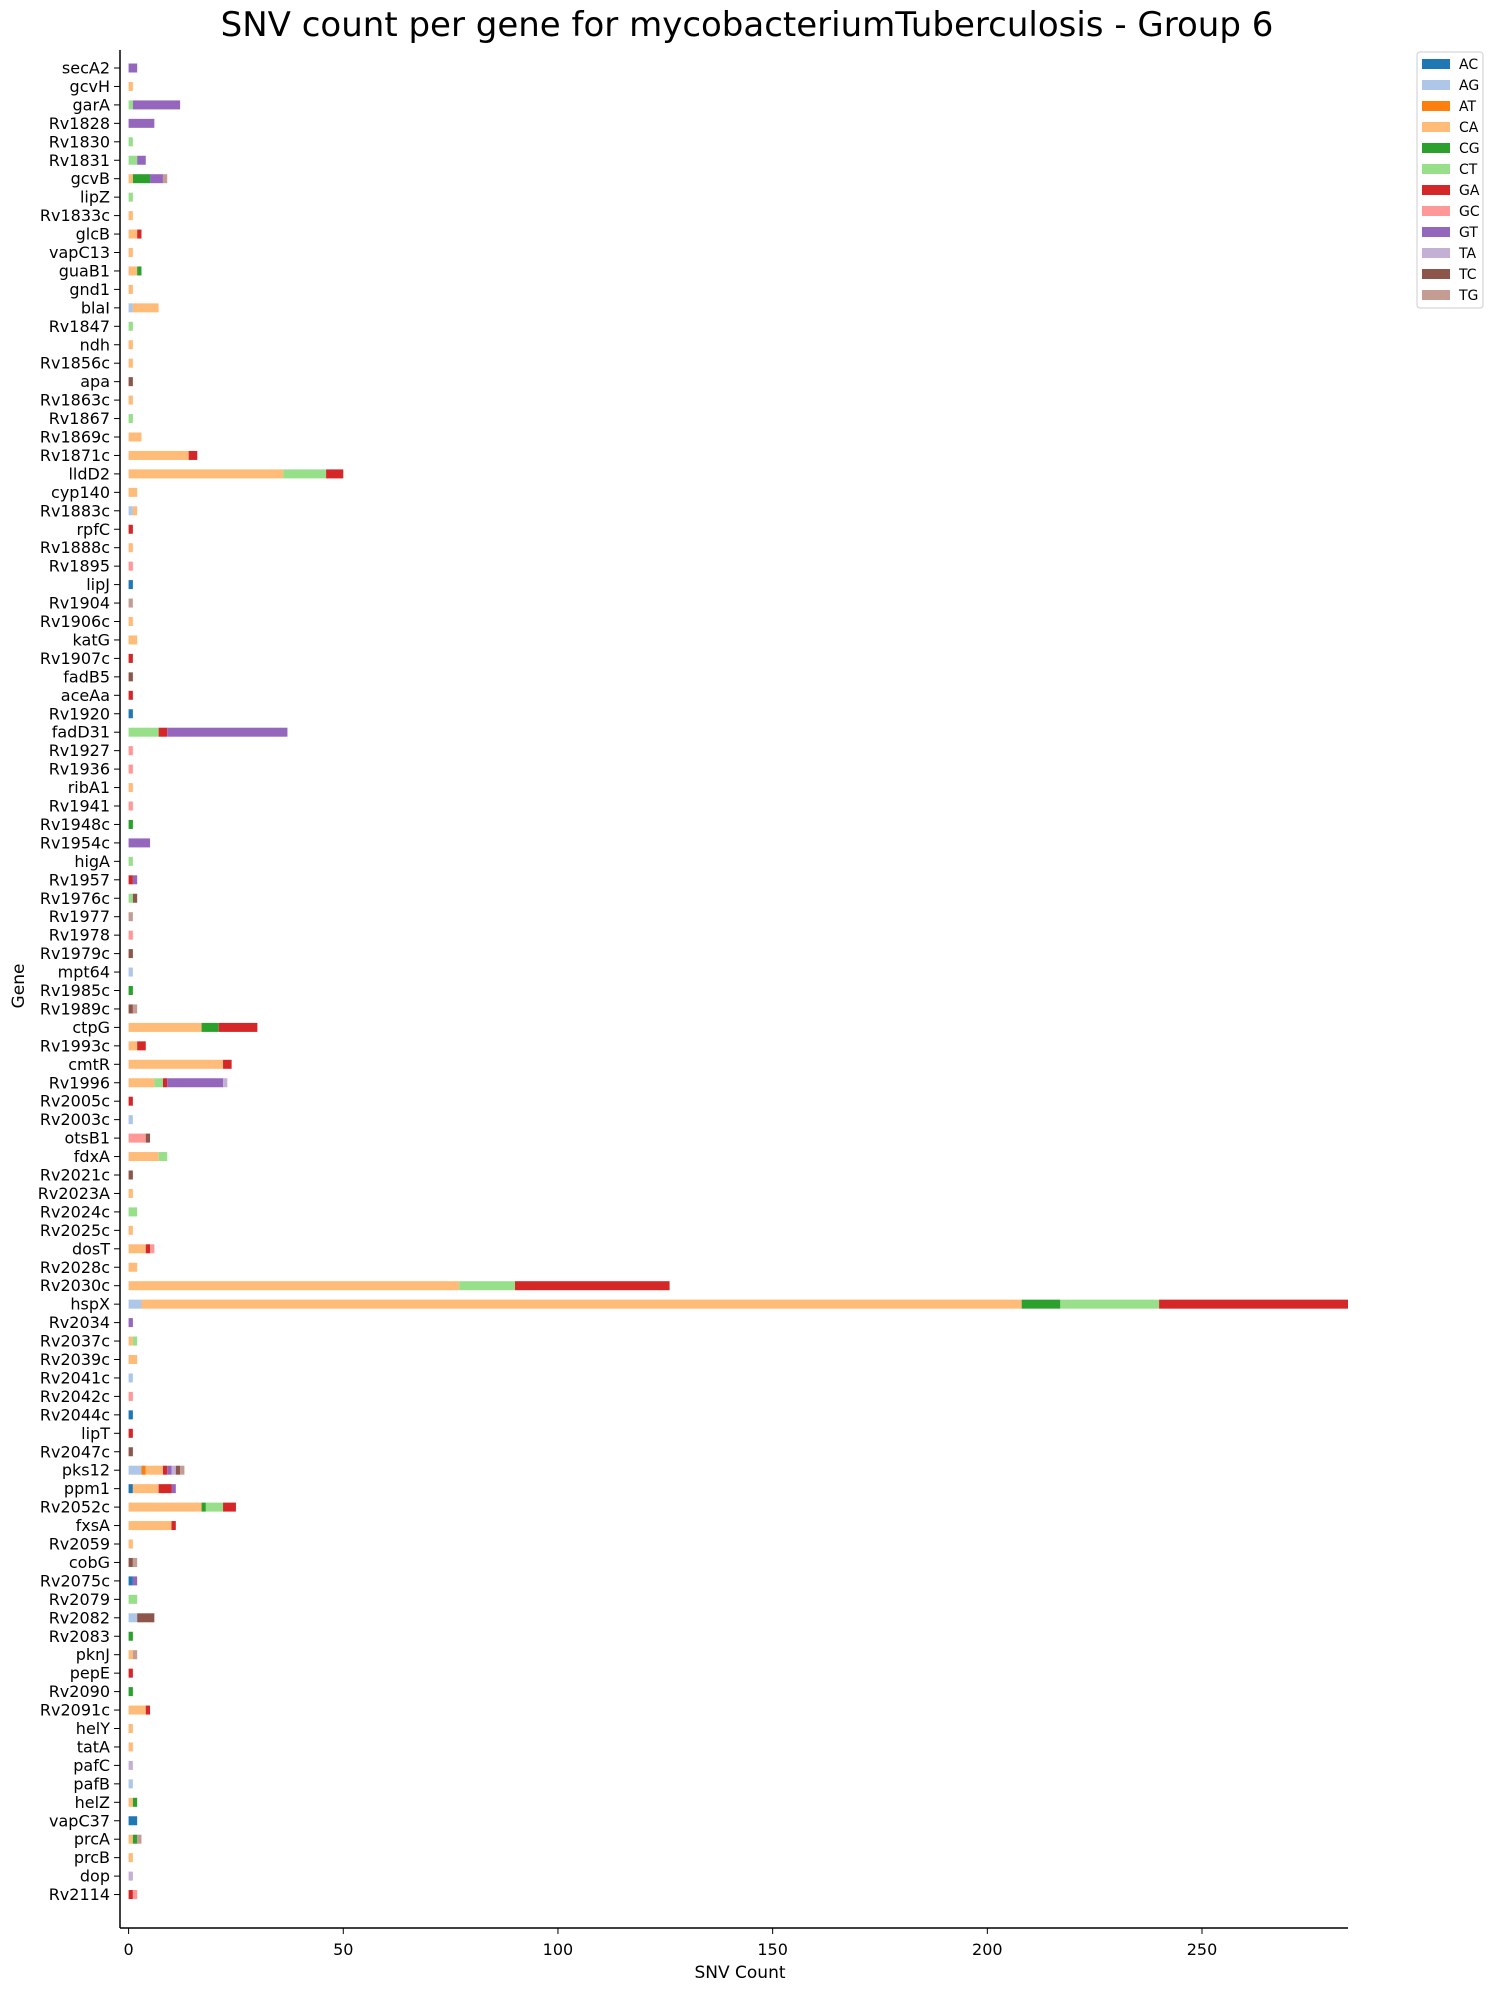 The image size is (1494, 1992). What do you see at coordinates (133, 1212) in the screenshot?
I see `bar-Rv2024c-CT` at bounding box center [133, 1212].